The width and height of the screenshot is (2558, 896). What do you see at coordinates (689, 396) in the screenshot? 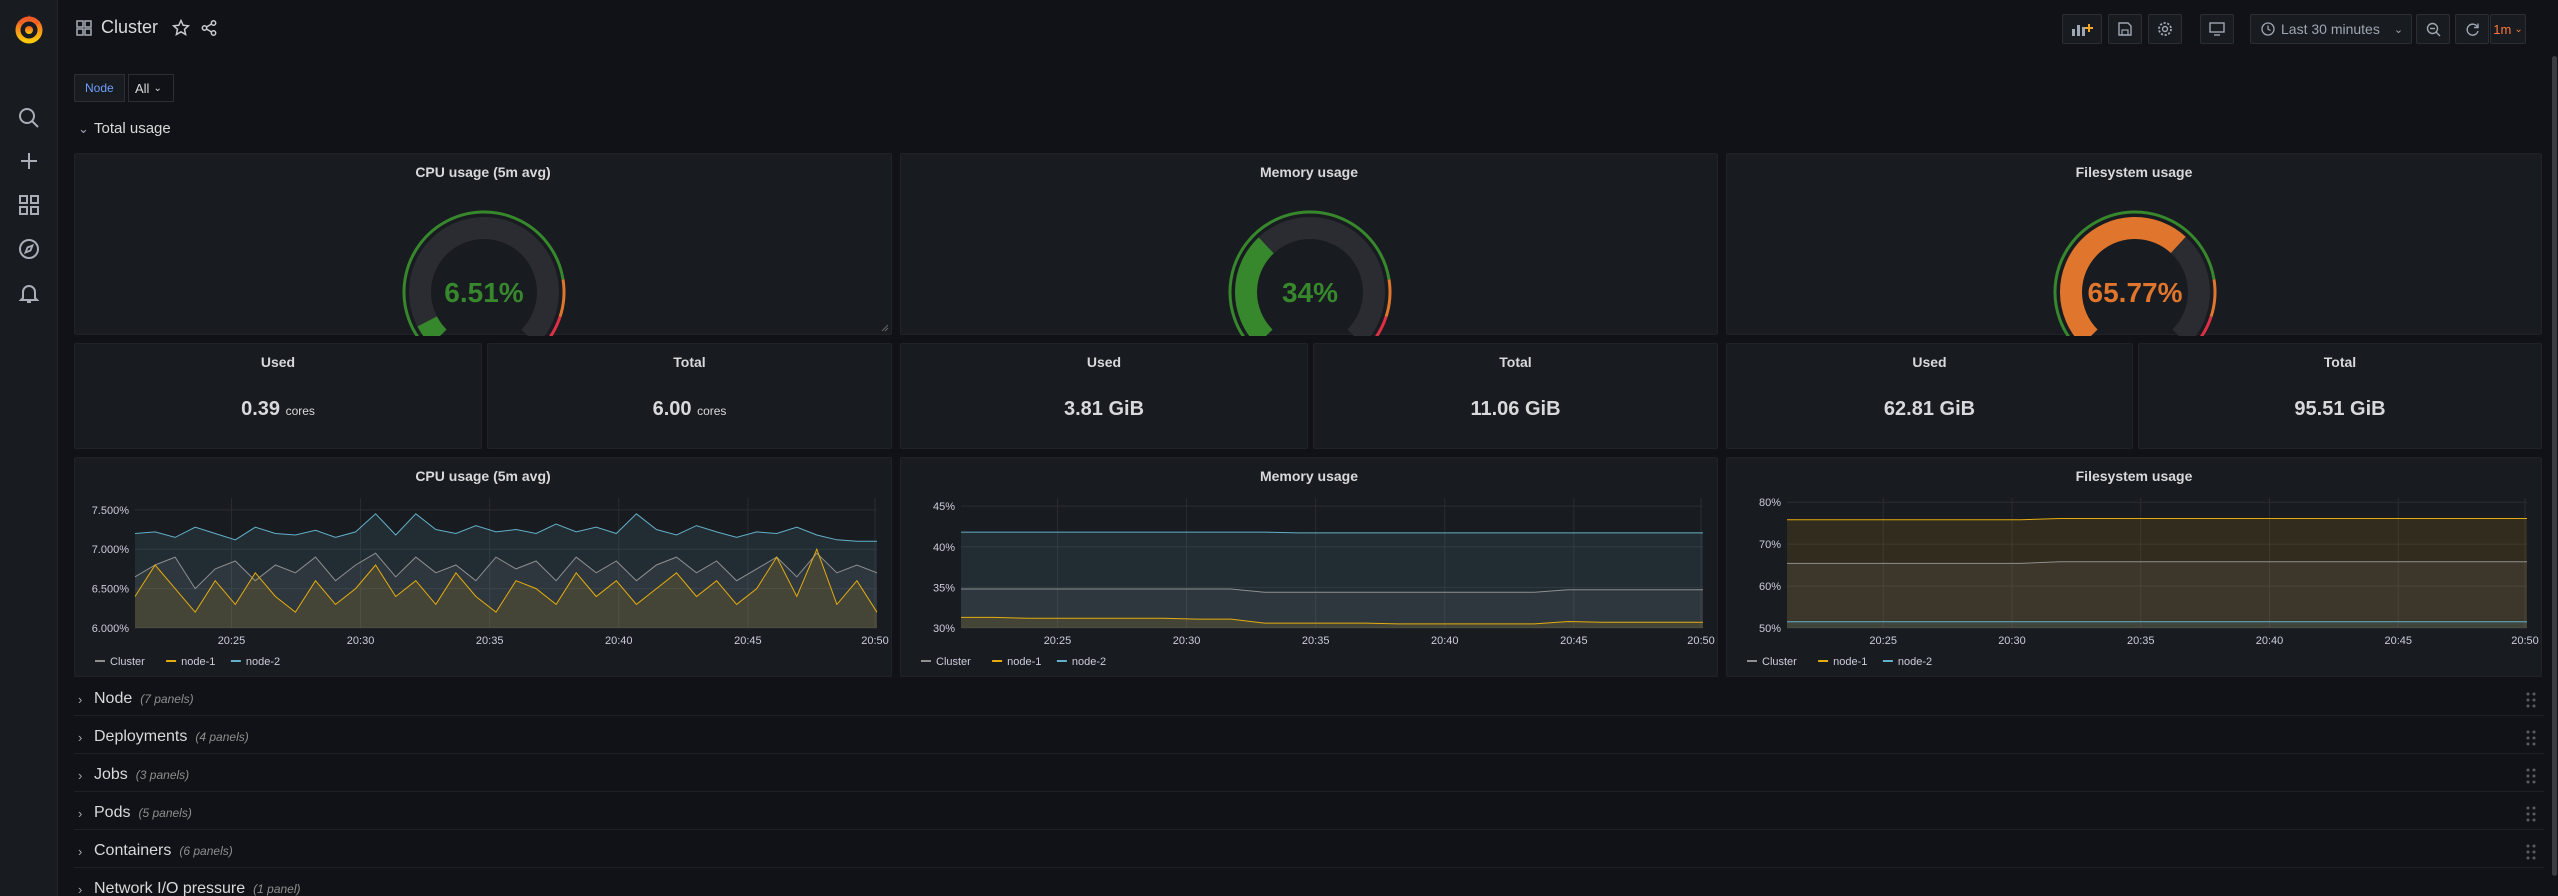
I see `panel-cpu-total: Total 6.00 cores` at bounding box center [689, 396].